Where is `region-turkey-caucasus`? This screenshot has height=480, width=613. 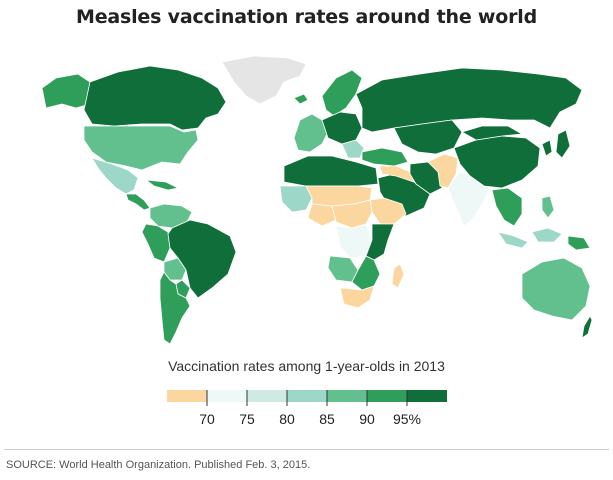
region-turkey-caucasus is located at coordinates (385, 157).